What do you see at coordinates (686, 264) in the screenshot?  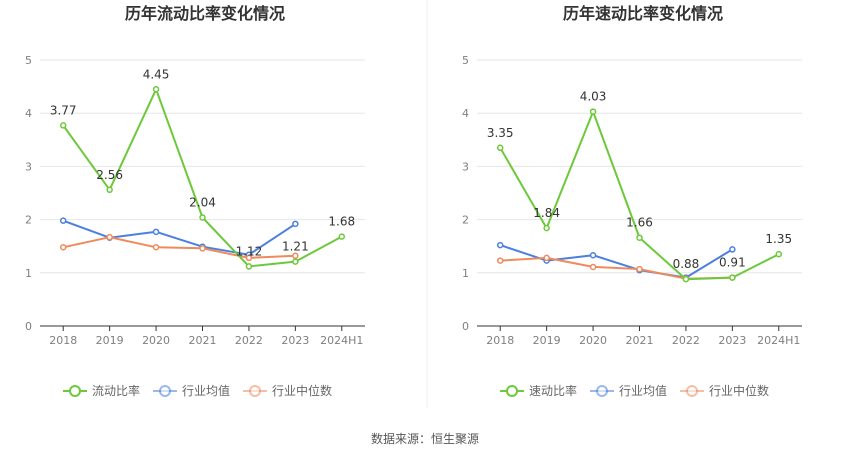 I see `data-label: 0.88` at bounding box center [686, 264].